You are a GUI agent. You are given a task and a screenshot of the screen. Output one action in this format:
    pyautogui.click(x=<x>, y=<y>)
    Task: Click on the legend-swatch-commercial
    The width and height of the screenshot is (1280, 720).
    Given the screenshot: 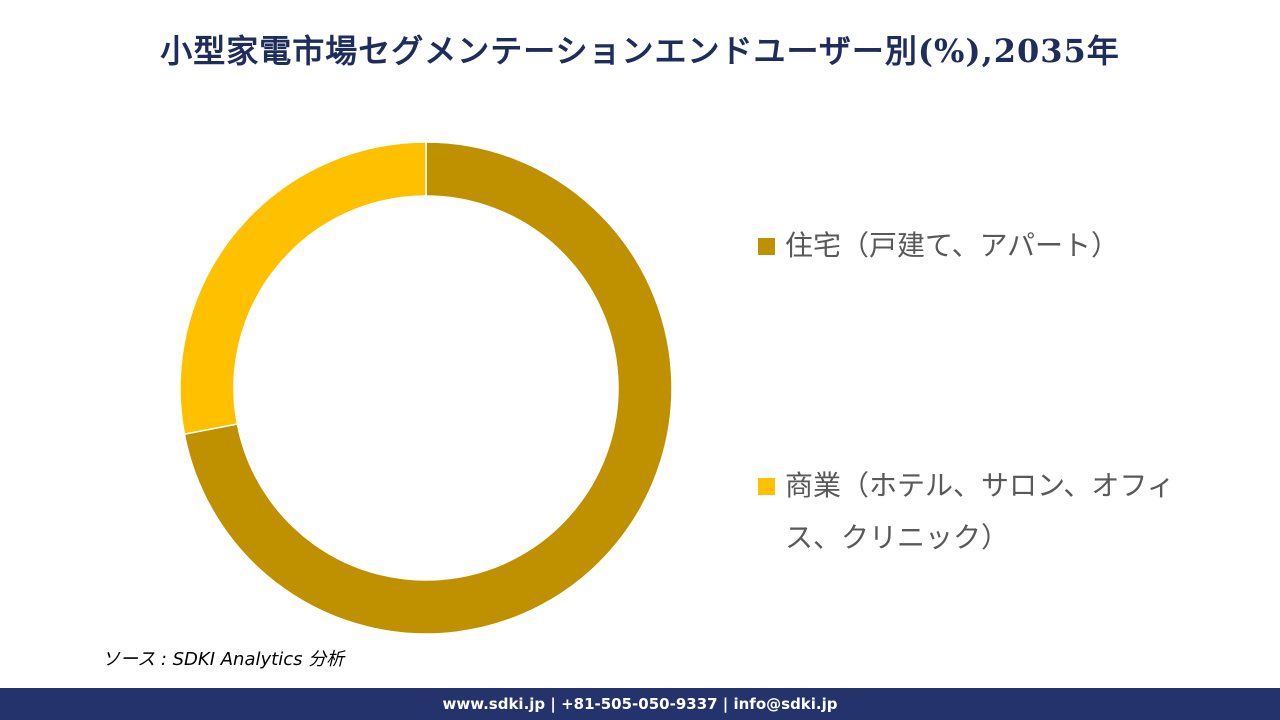 What is the action you would take?
    pyautogui.click(x=766, y=486)
    